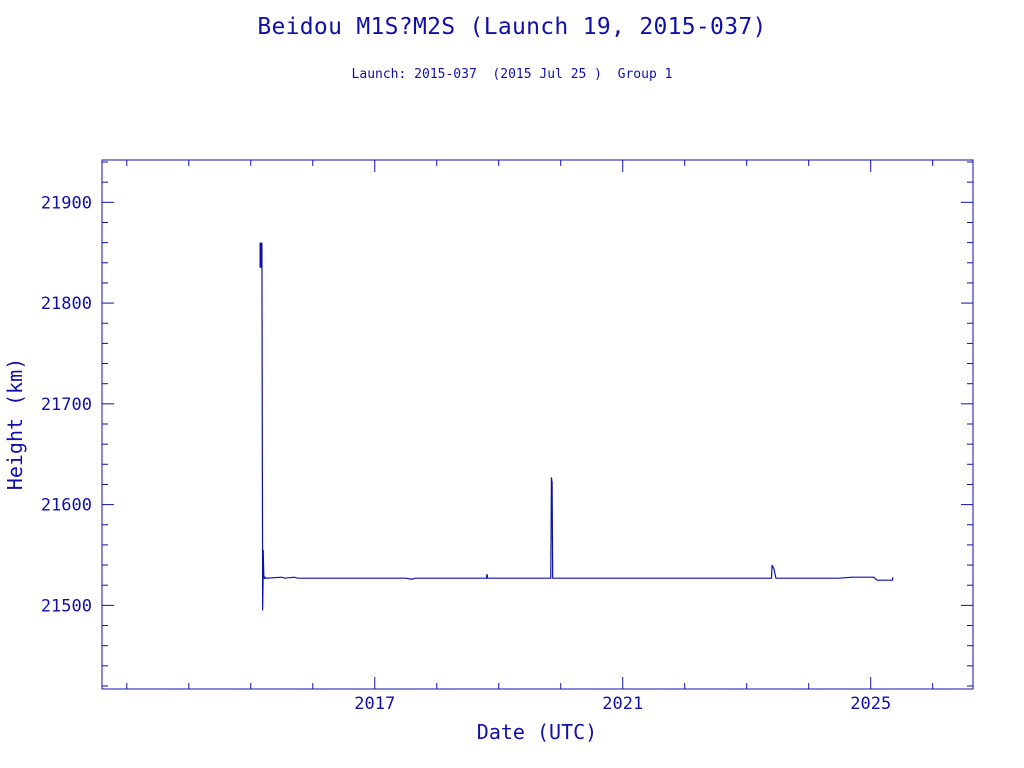 The width and height of the screenshot is (1024, 768). Describe the element at coordinates (66, 304) in the screenshot. I see `y-tick-label: 21800` at that location.